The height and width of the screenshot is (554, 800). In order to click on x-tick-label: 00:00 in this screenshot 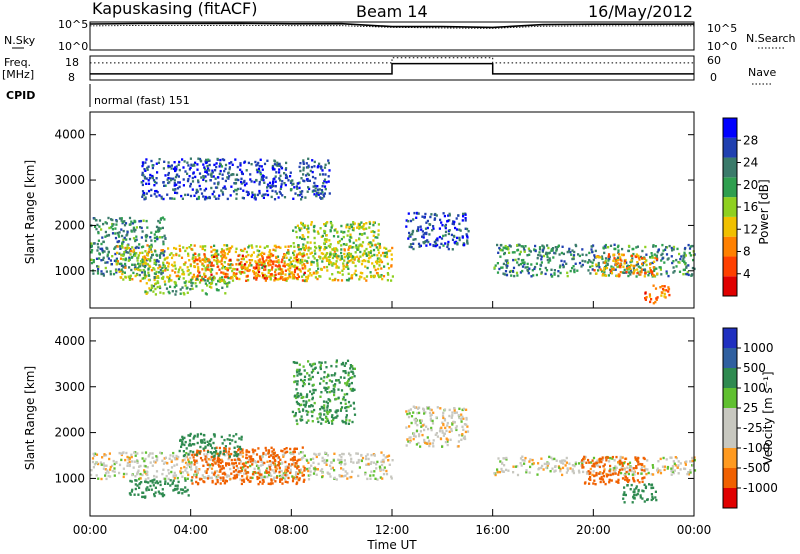, I will do `click(694, 530)`.